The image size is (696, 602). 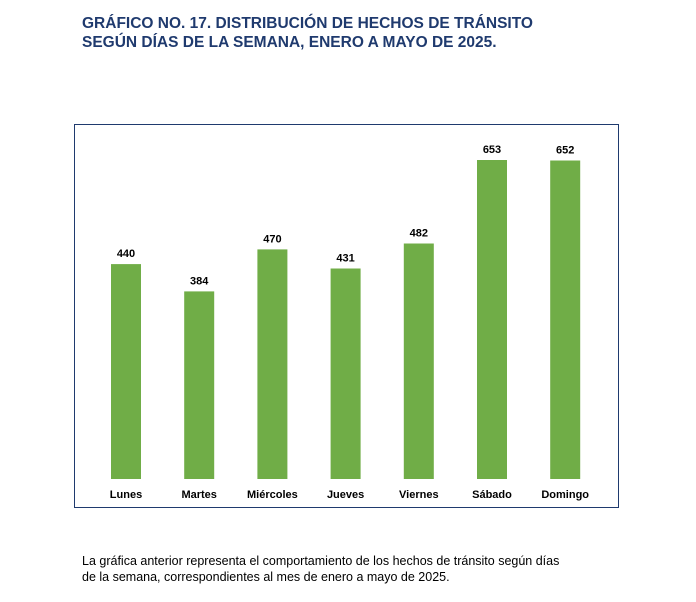 What do you see at coordinates (492, 495) in the screenshot?
I see `category-label: Sábado` at bounding box center [492, 495].